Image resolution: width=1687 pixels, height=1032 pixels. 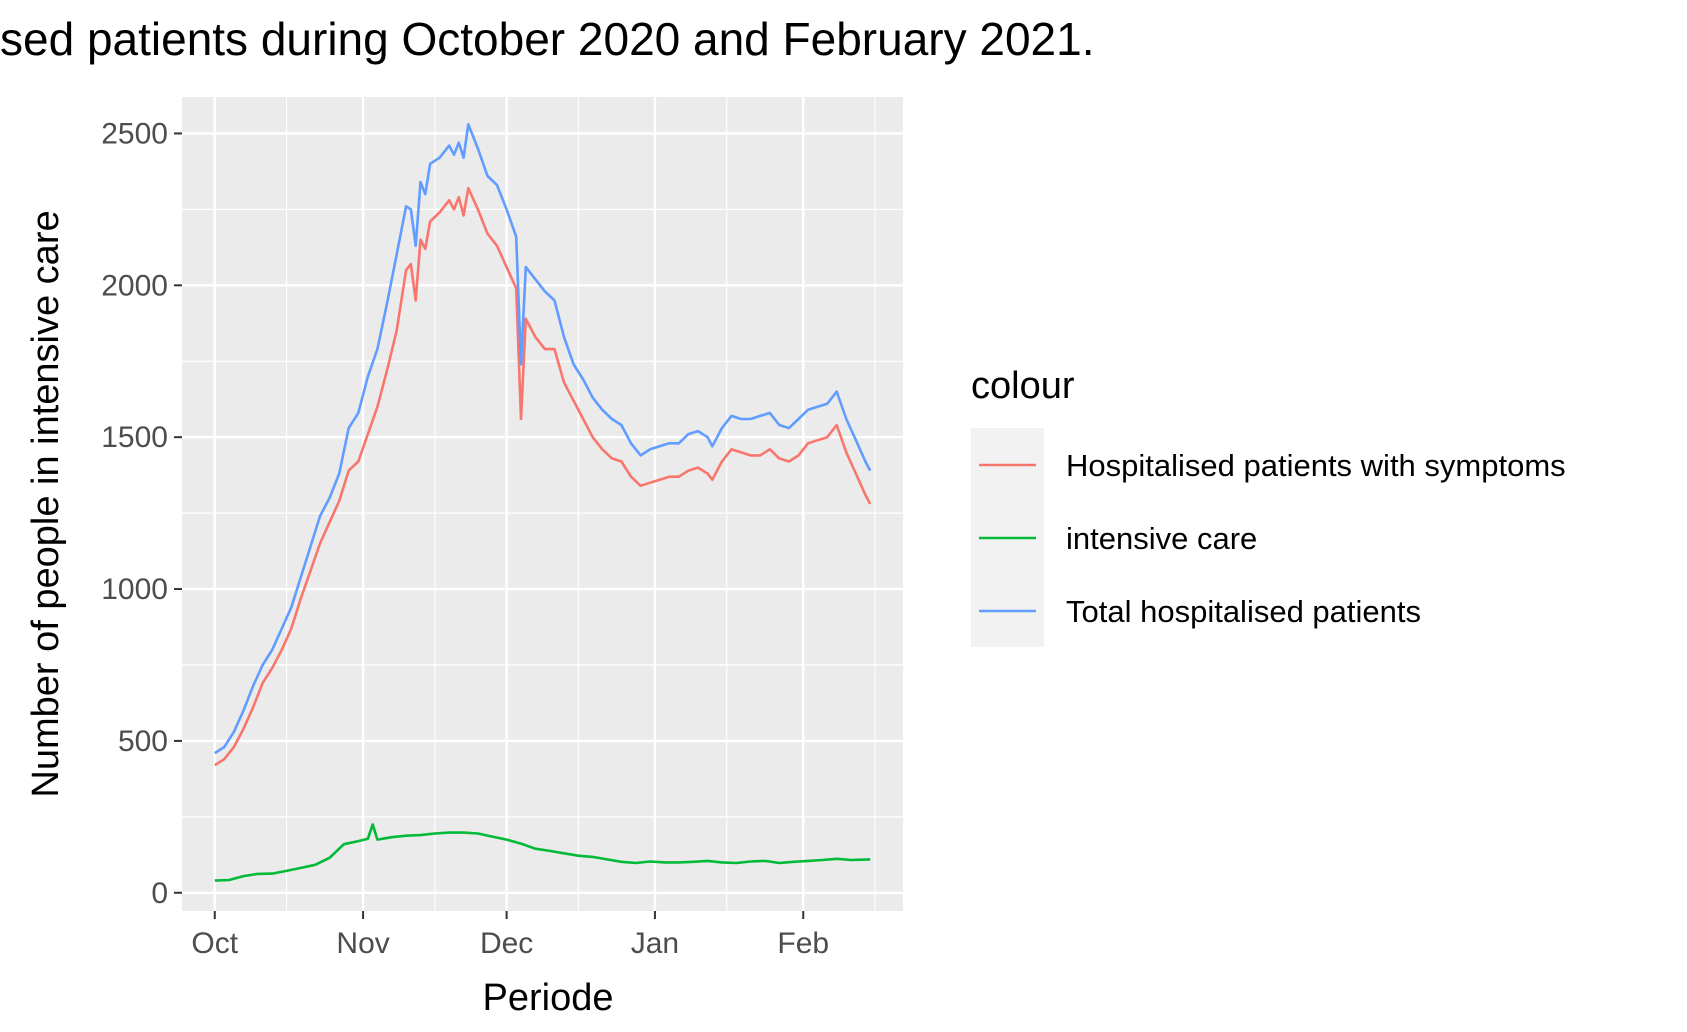 I want to click on y-tick-label: 500, so click(x=143, y=741).